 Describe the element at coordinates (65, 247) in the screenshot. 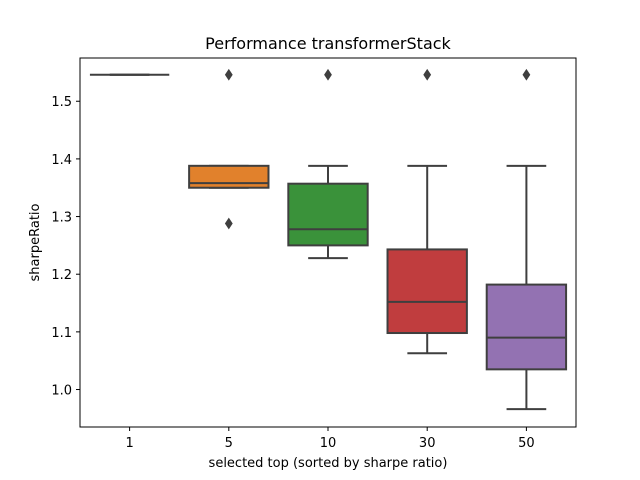

I see `y-axis: 1.0 1.1 1.2 1.3 1.4 1.5` at that location.